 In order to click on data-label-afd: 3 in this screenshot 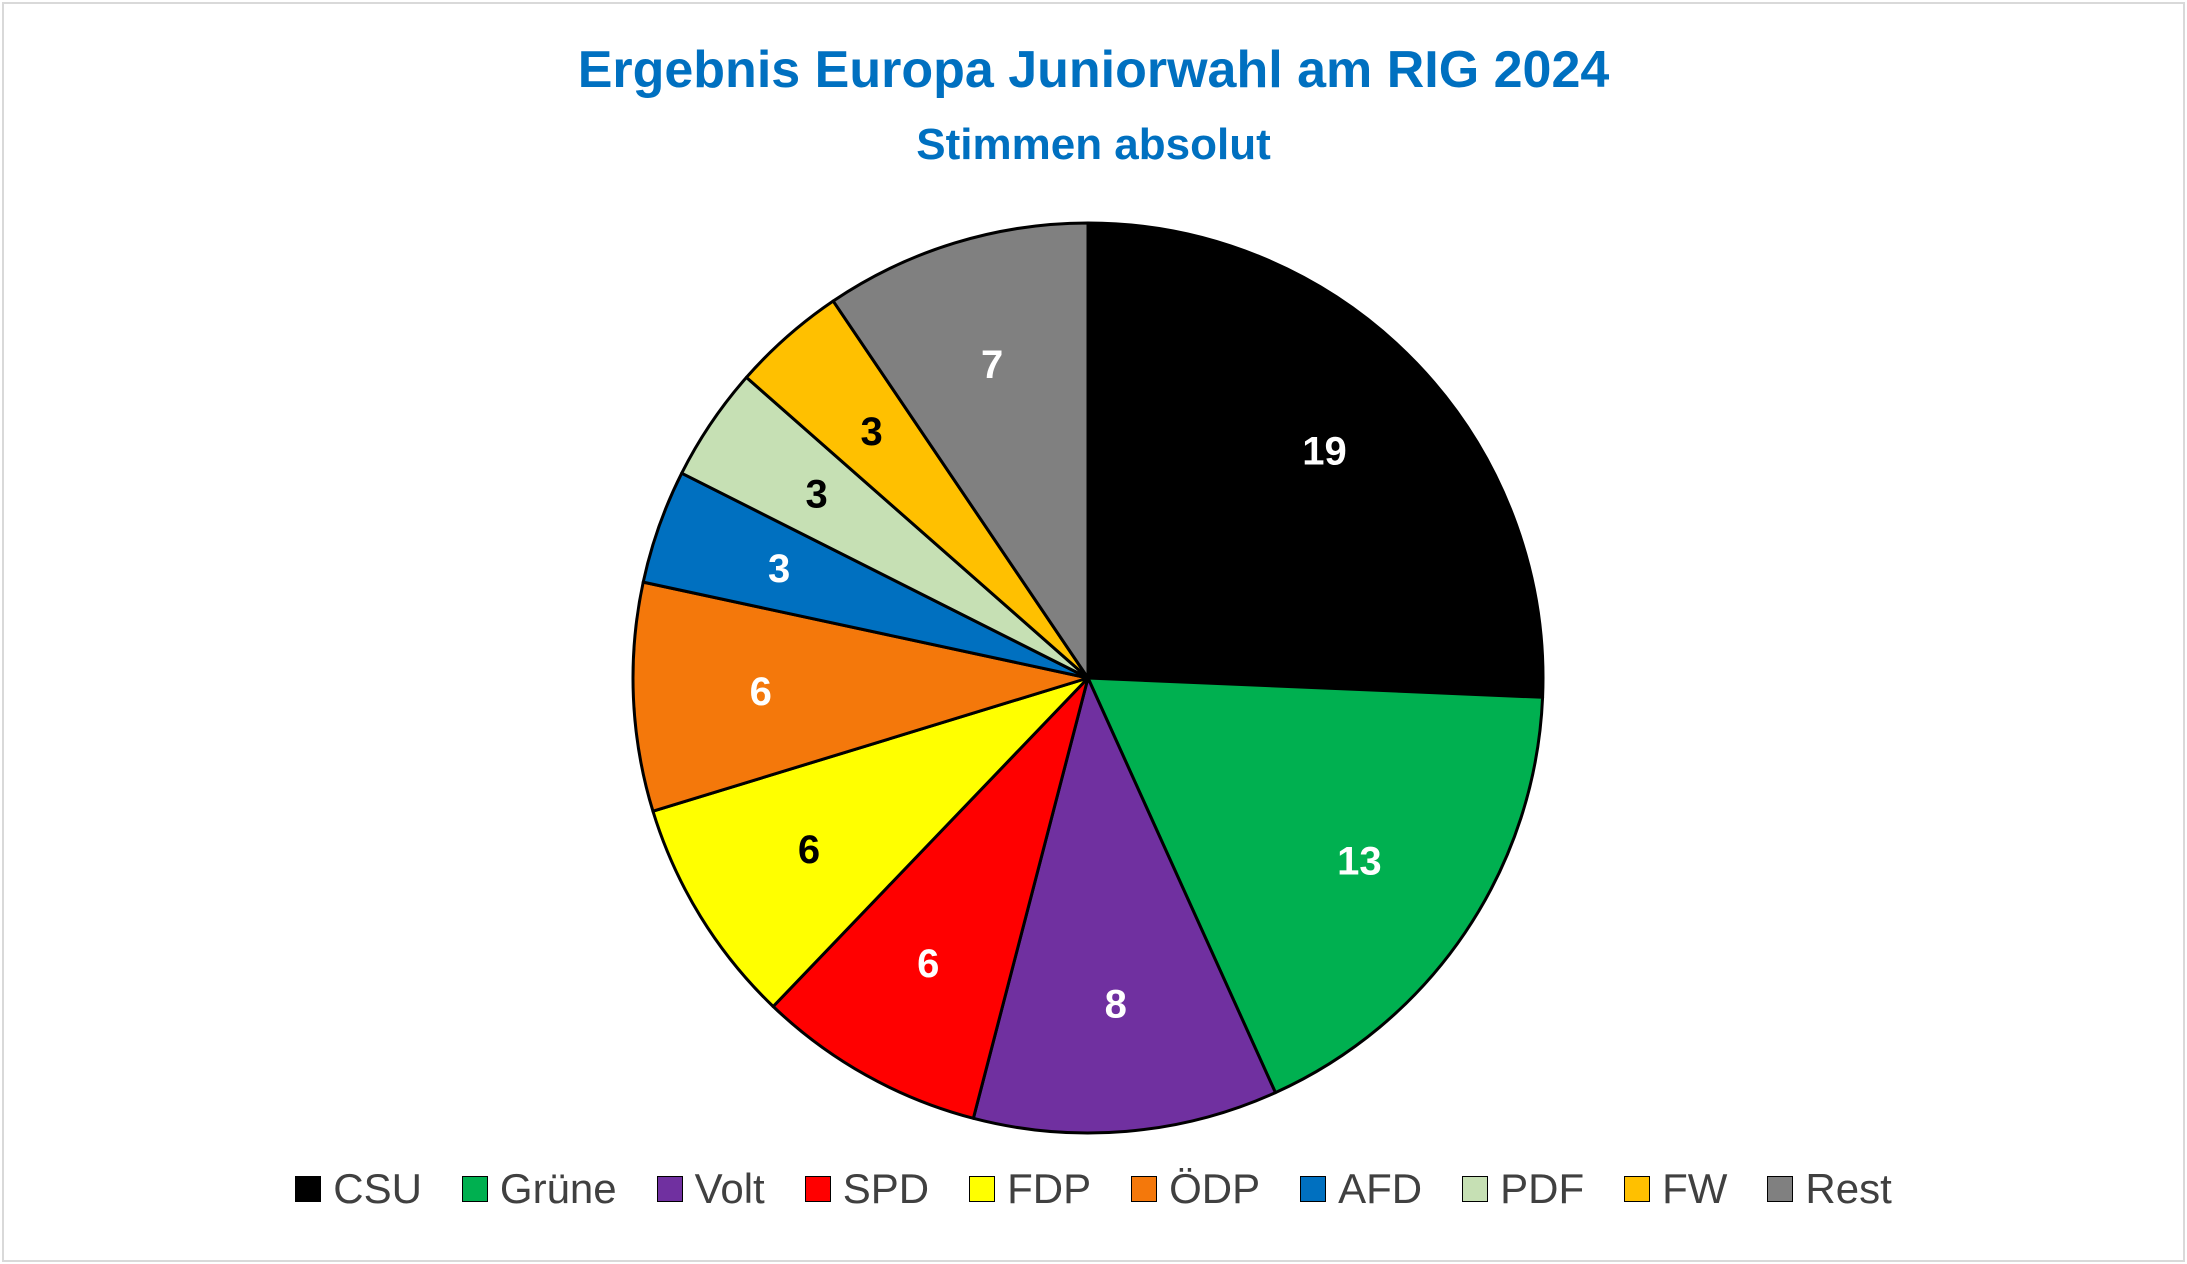, I will do `click(779, 569)`.